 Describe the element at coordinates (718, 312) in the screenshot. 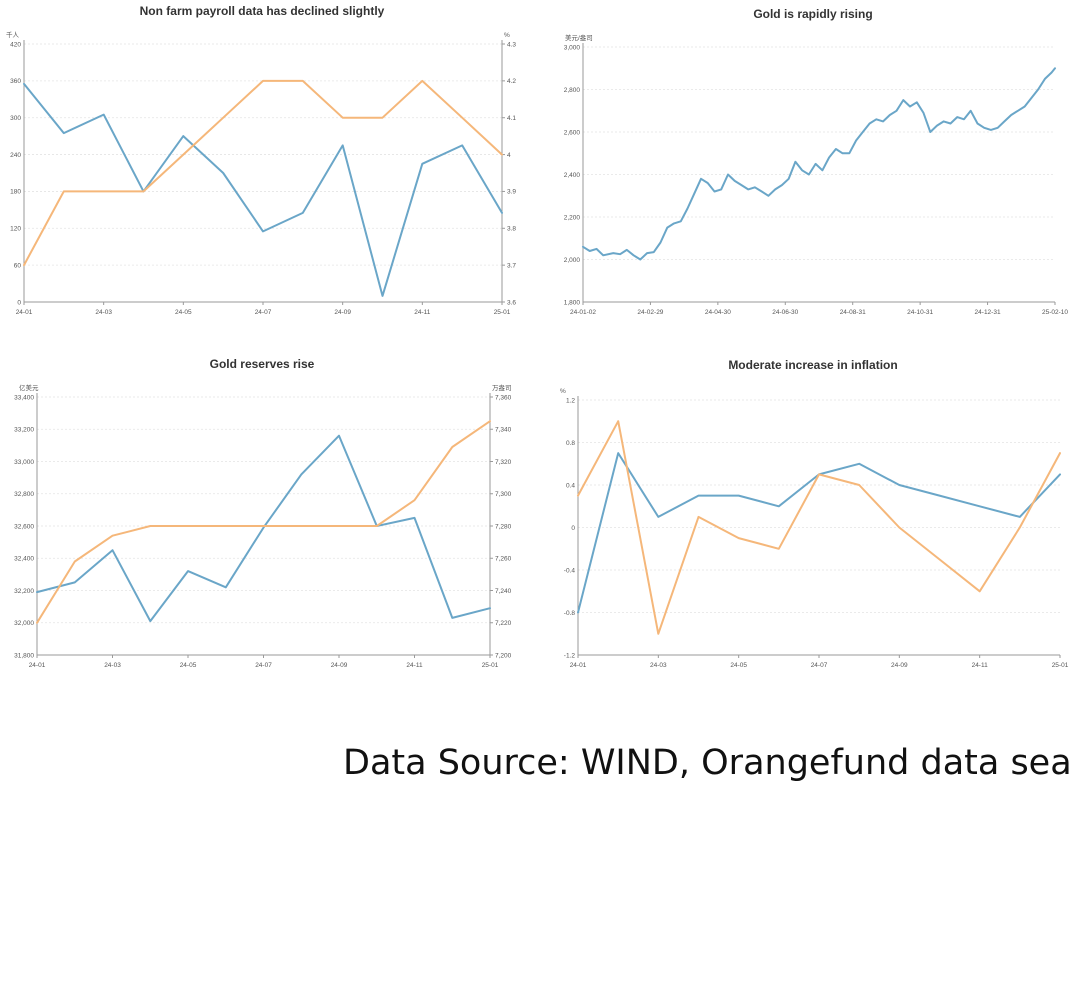

I see `x-tick-label: 24-04-30` at that location.